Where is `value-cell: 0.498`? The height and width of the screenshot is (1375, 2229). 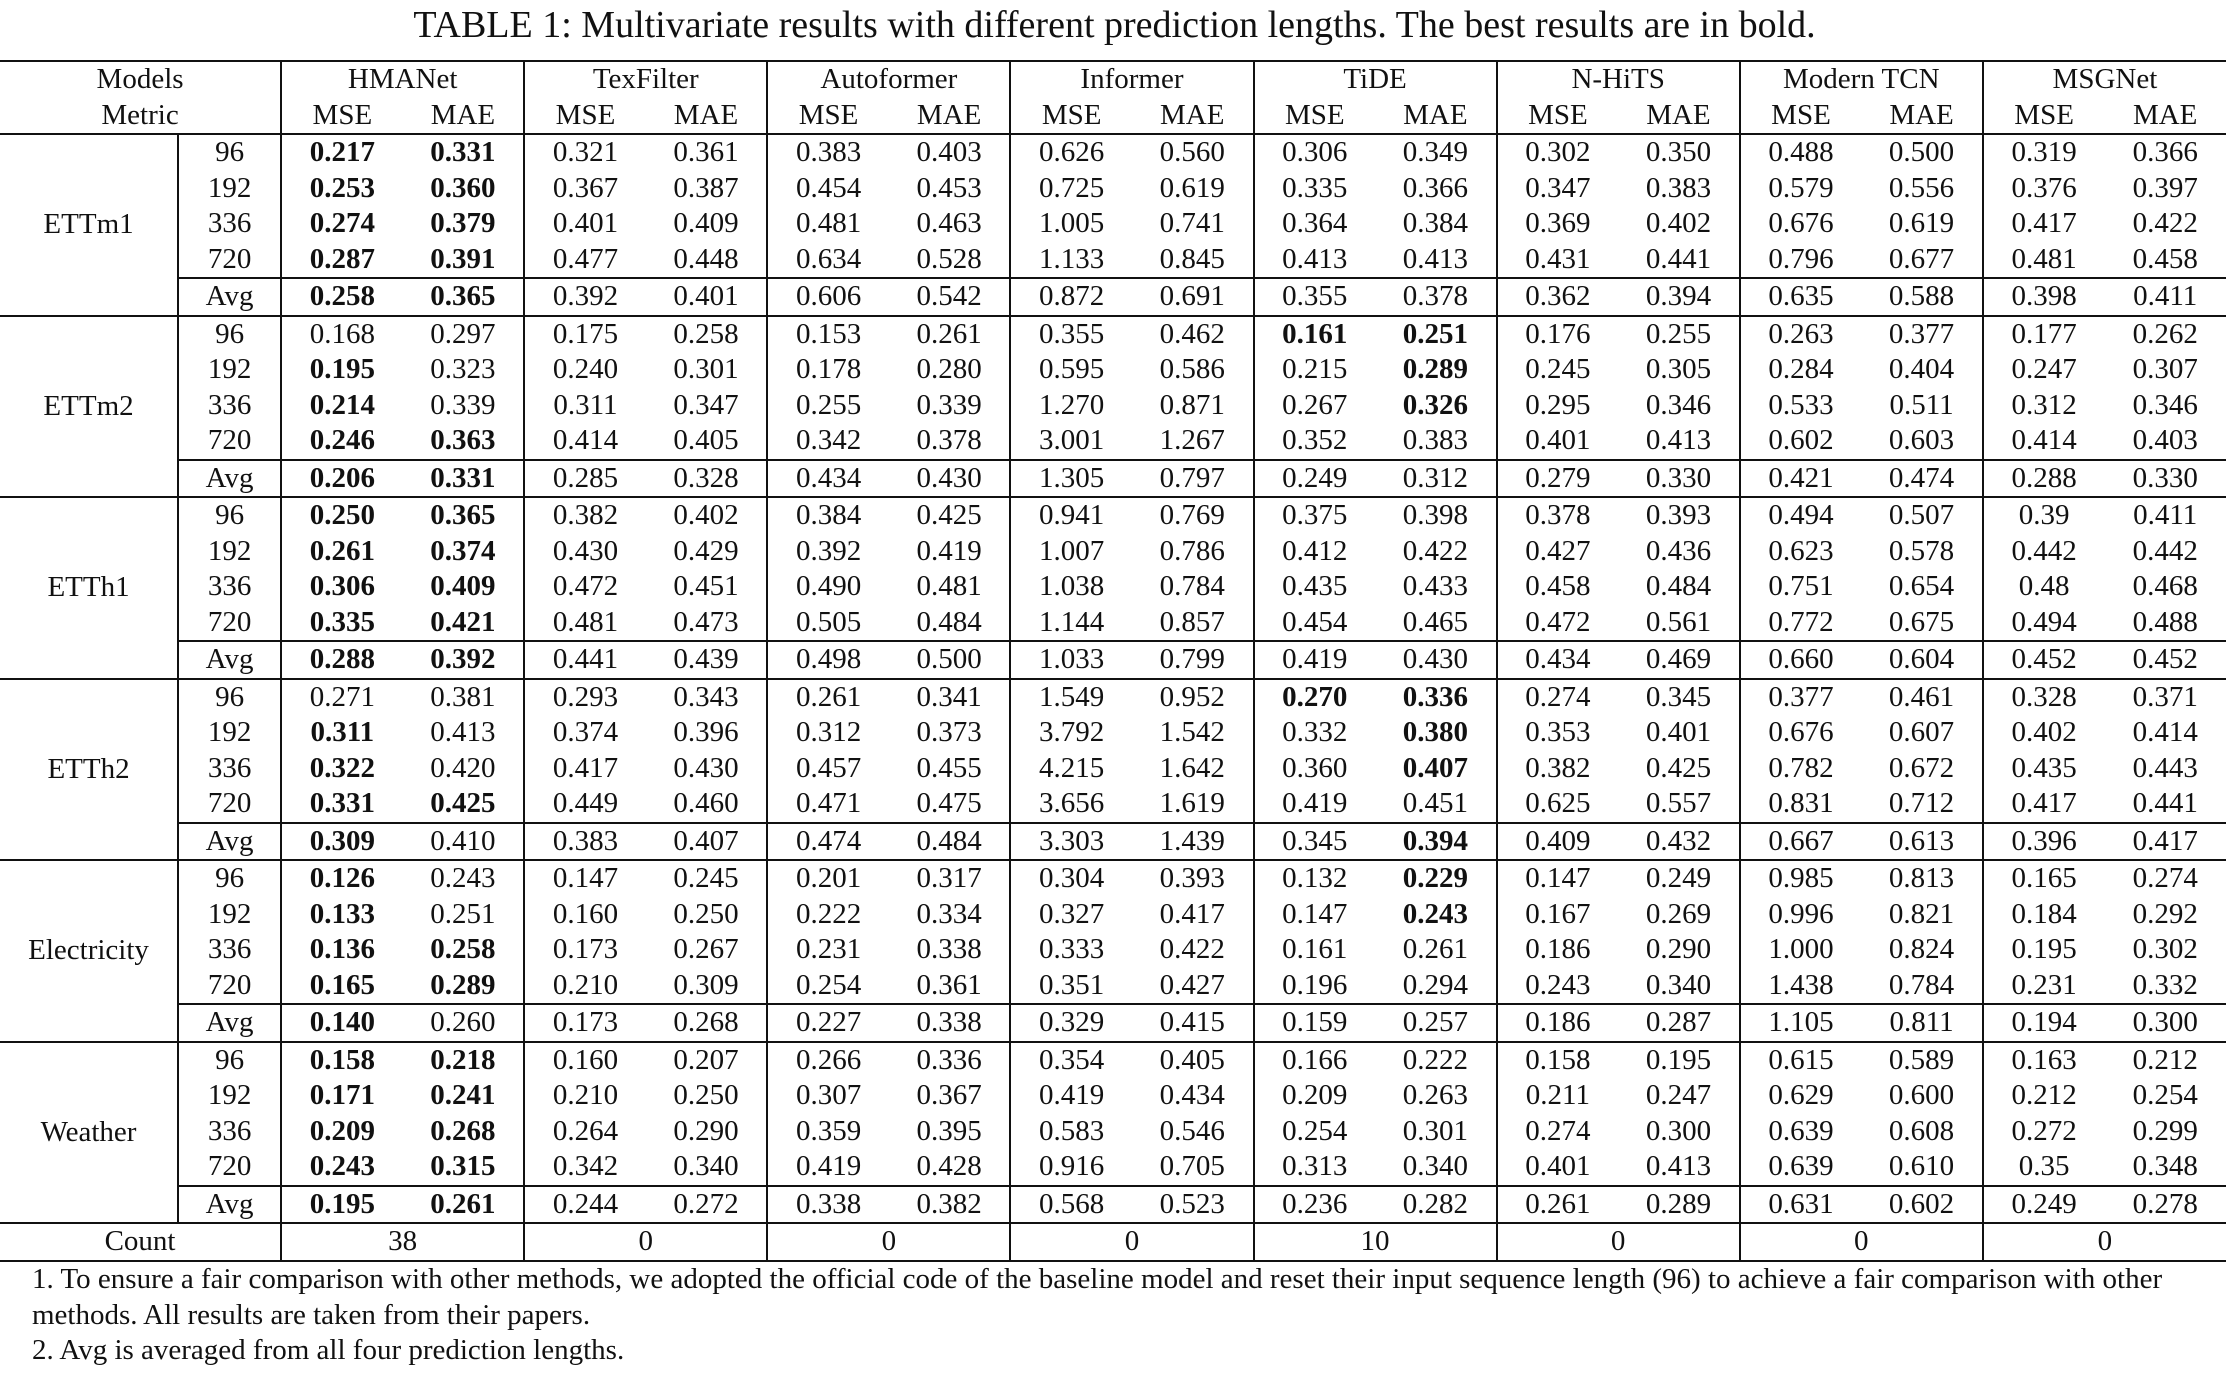 value-cell: 0.498 is located at coordinates (828, 659).